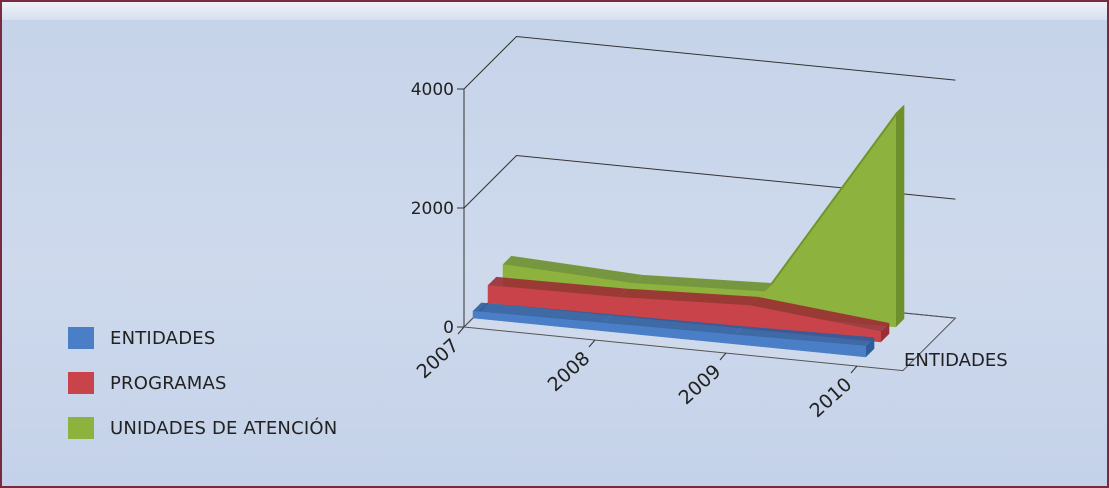 The height and width of the screenshot is (488, 1109). I want to click on legend-swatch-programas, so click(81, 383).